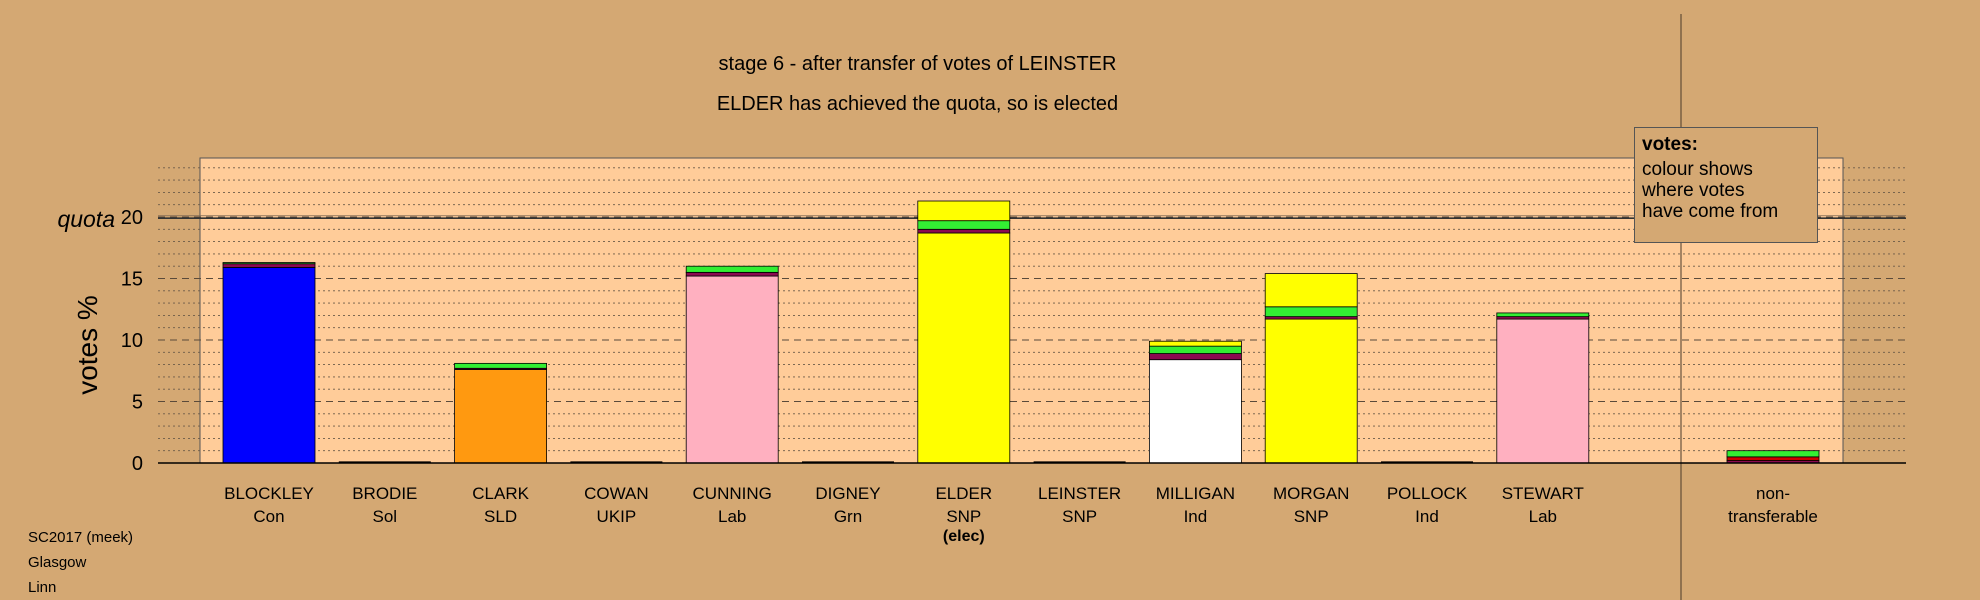  What do you see at coordinates (732, 493) in the screenshot?
I see `x-label-name: CUNNING` at bounding box center [732, 493].